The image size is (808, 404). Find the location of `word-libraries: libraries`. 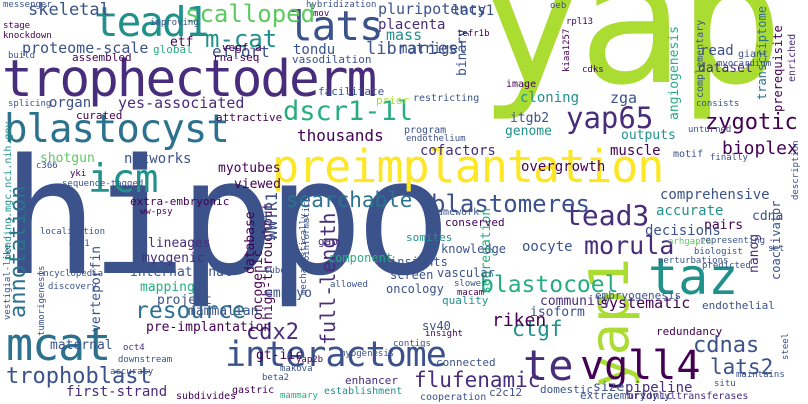

word-libraries: libraries is located at coordinates (412, 49).